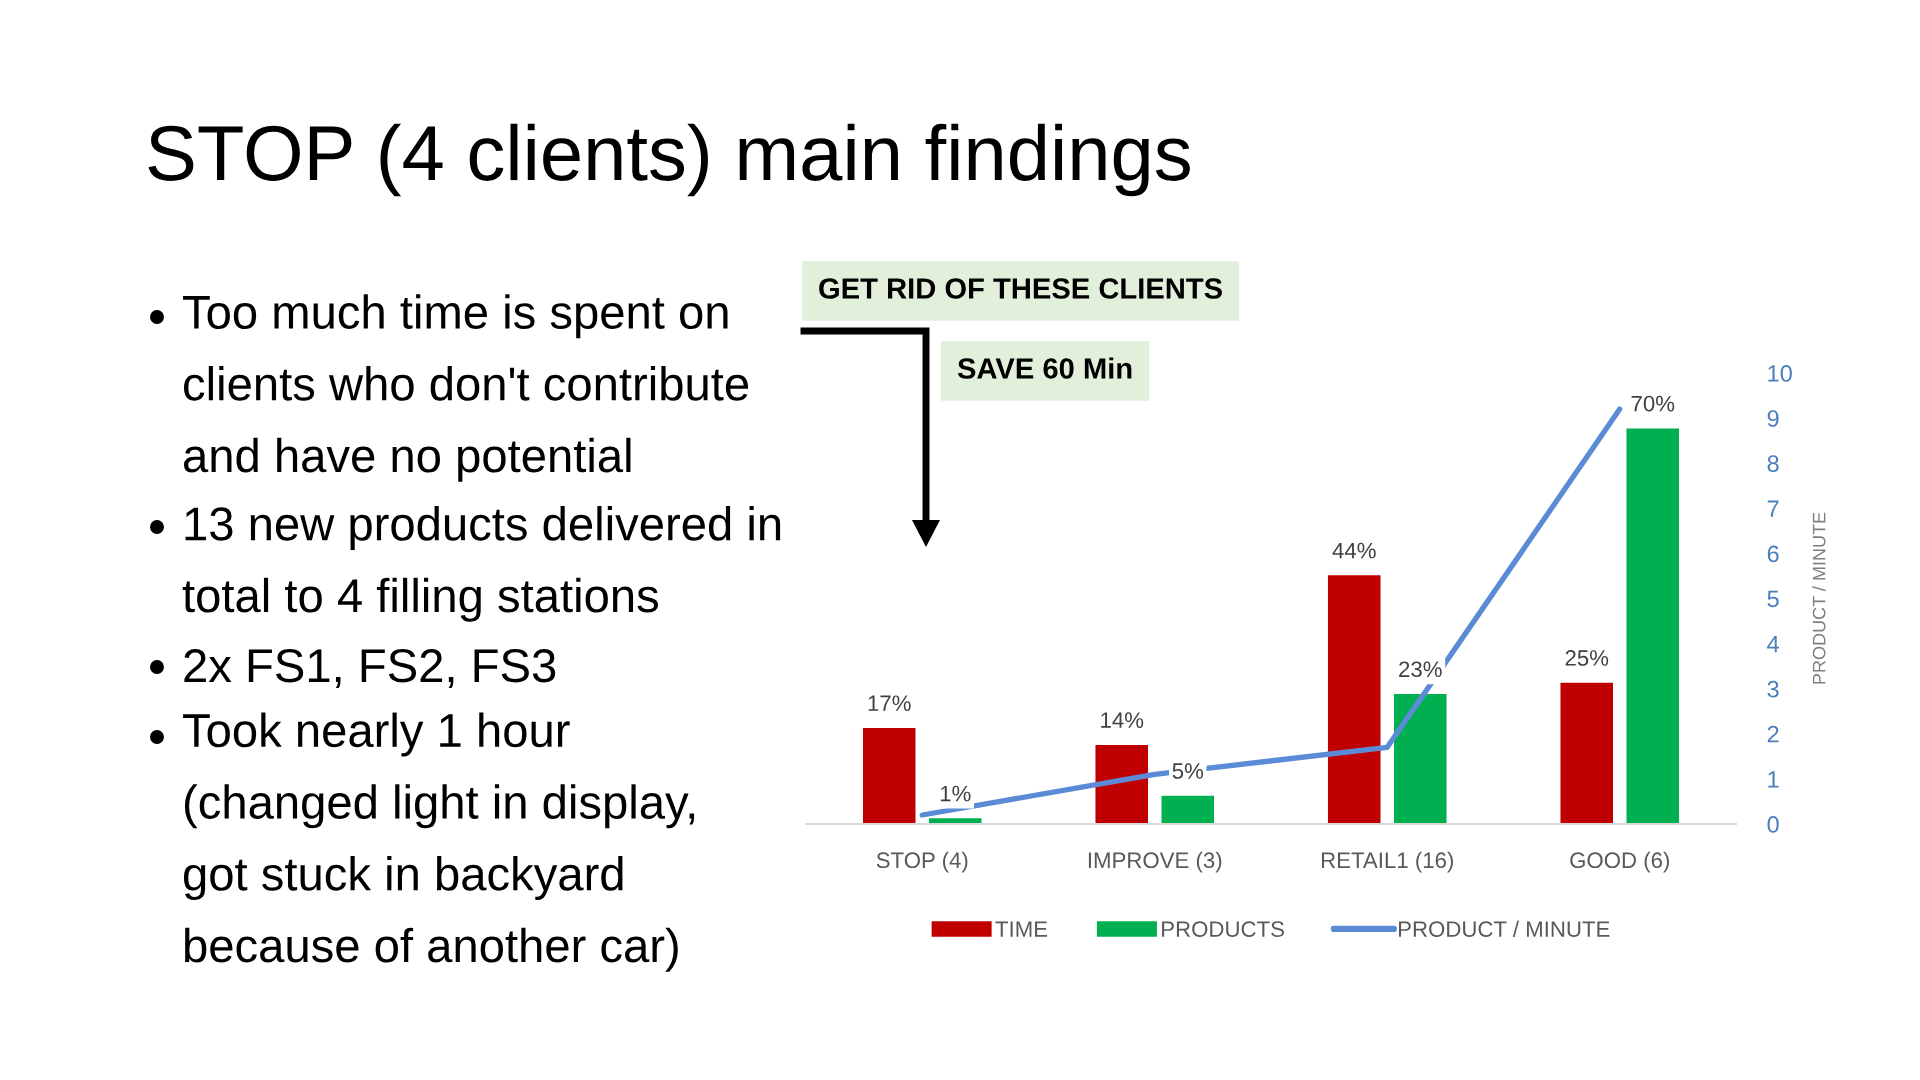 The image size is (1920, 1080). I want to click on data-label: 44%, so click(1354, 550).